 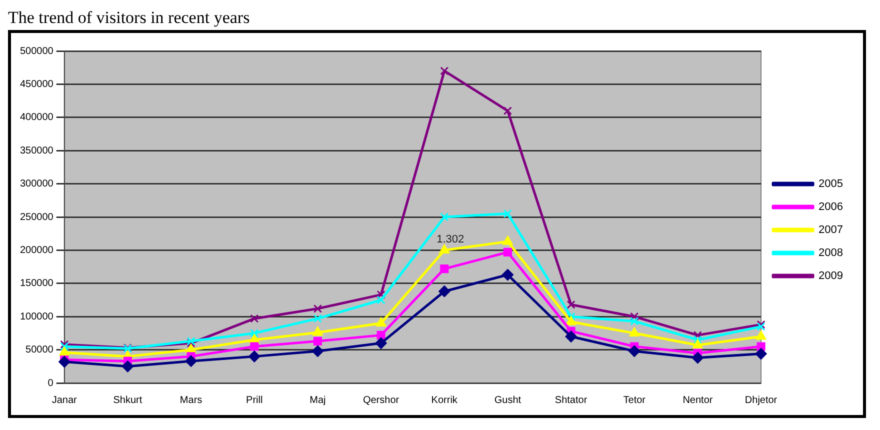 I want to click on y-tick-label: 100000, so click(x=37, y=316).